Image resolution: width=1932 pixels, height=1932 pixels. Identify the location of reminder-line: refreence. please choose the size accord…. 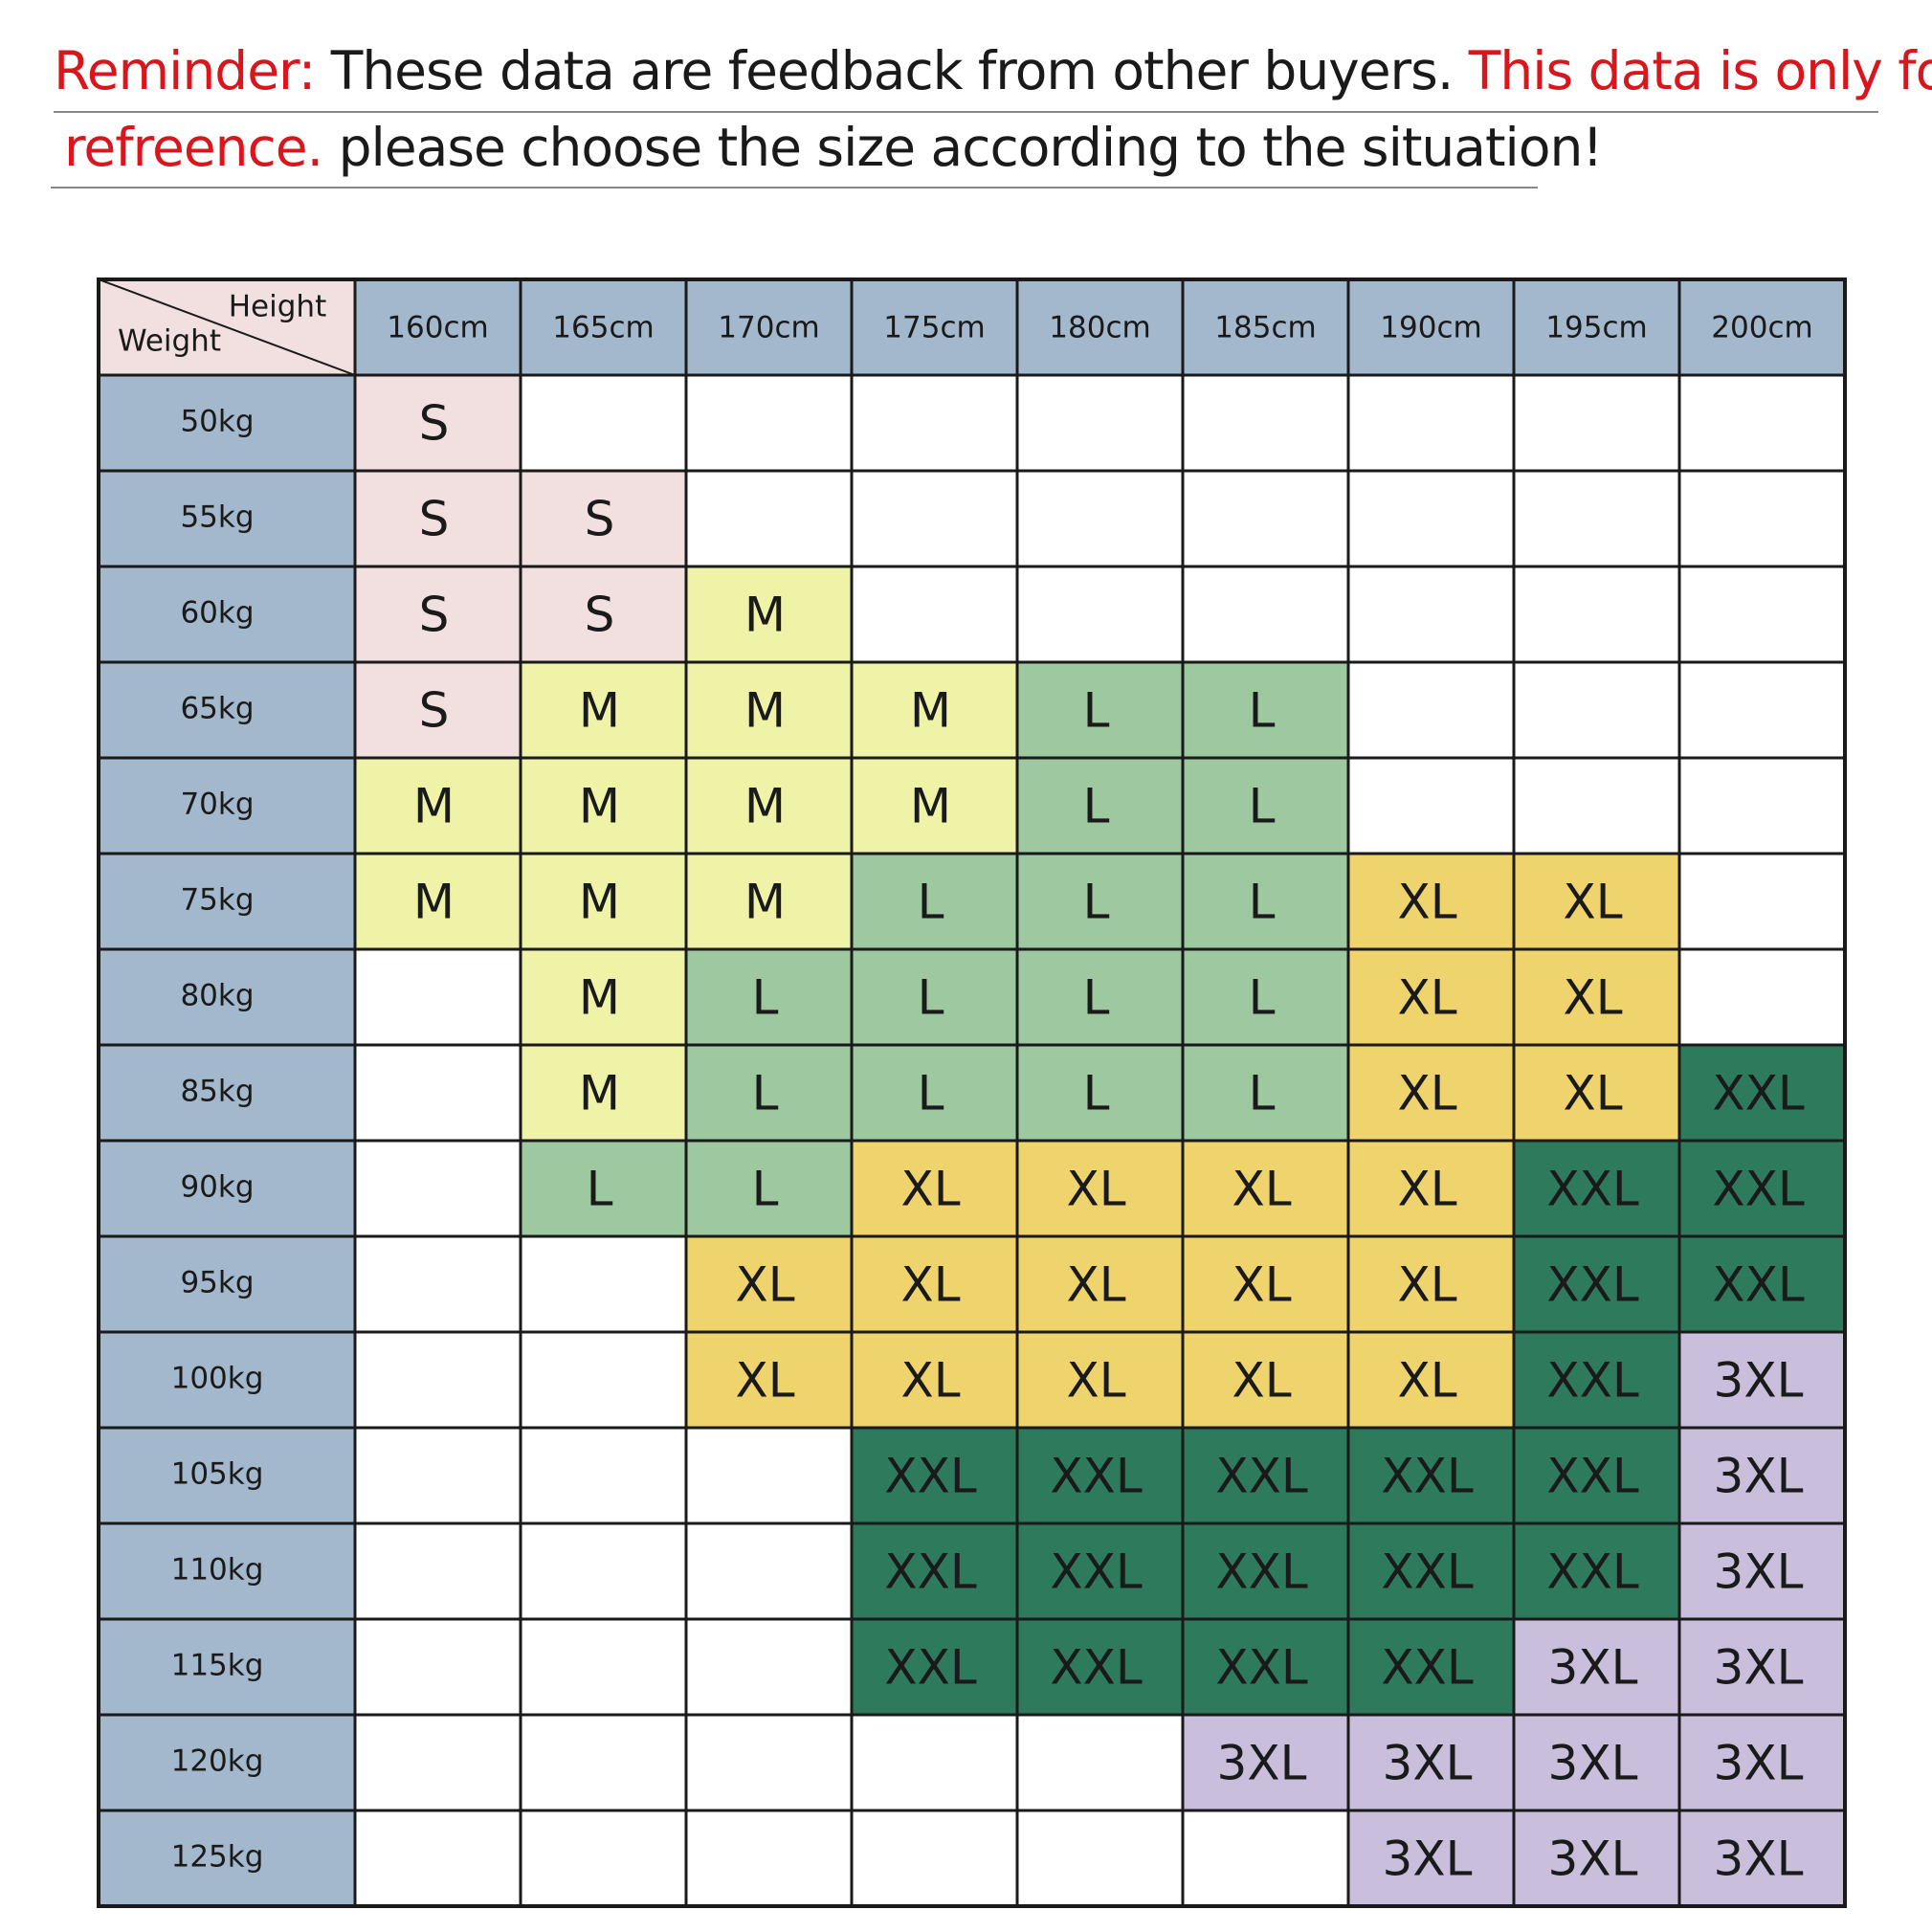
(827, 153).